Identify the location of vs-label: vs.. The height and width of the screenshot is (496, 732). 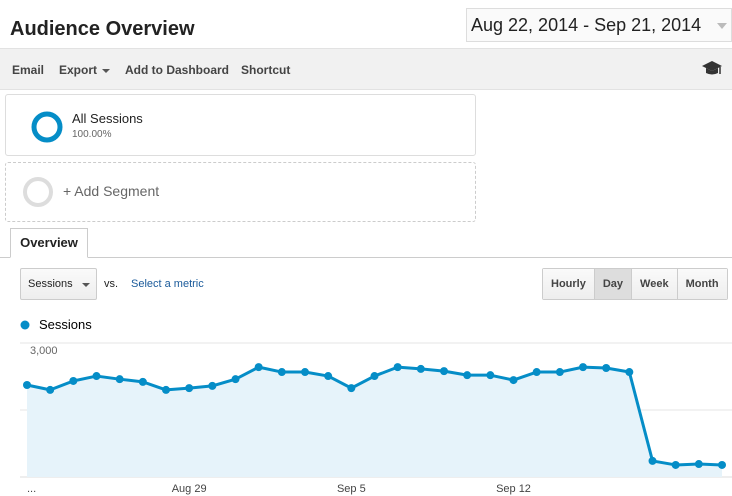
(111, 284).